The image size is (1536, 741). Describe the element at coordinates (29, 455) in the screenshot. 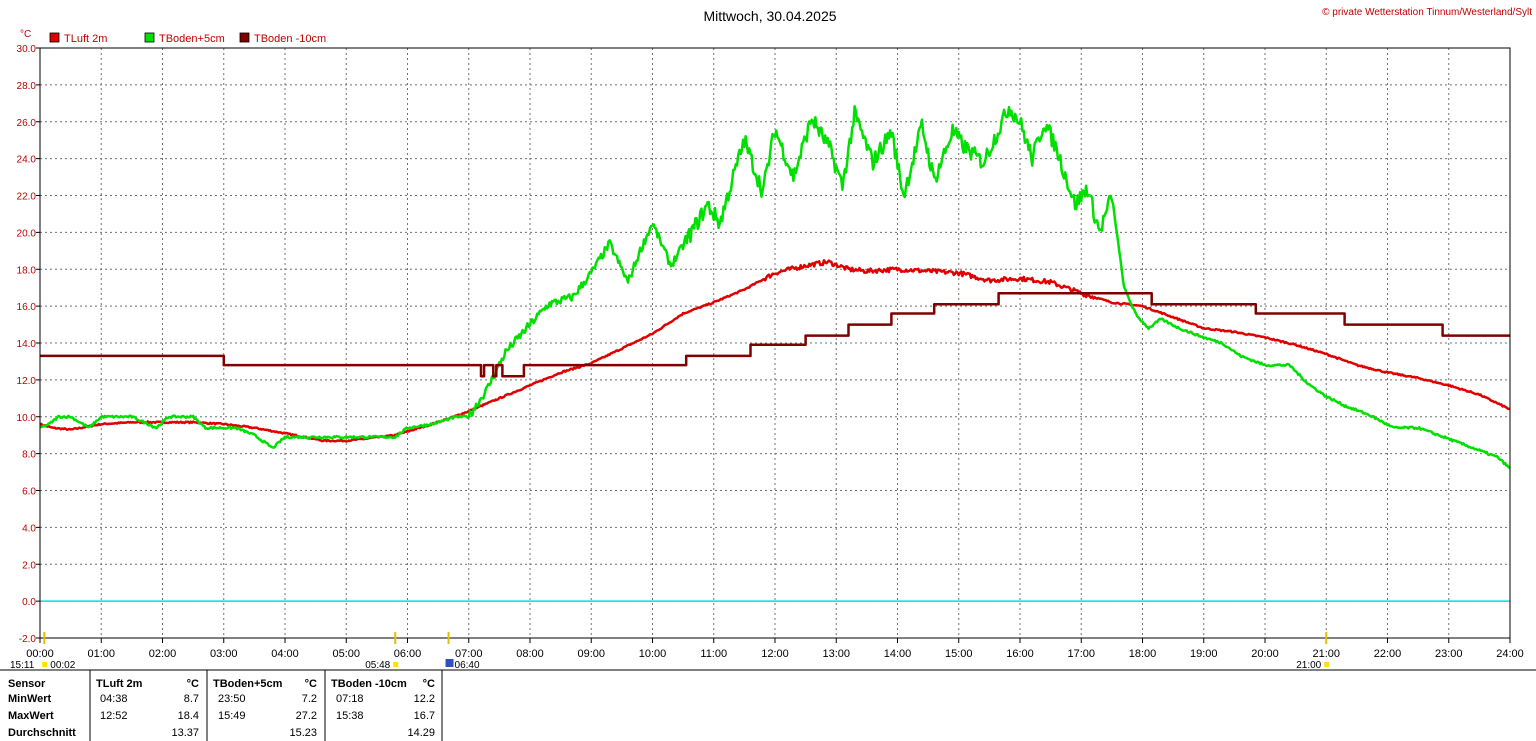

I see `y-tick-label: 8.0` at that location.